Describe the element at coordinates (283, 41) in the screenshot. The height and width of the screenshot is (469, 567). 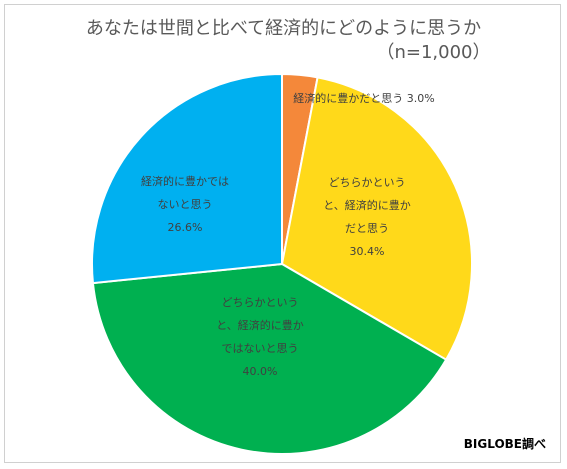
I see `chart-title: あなたは世間と比べて経済的にどのように思うか （n=1,000）` at that location.